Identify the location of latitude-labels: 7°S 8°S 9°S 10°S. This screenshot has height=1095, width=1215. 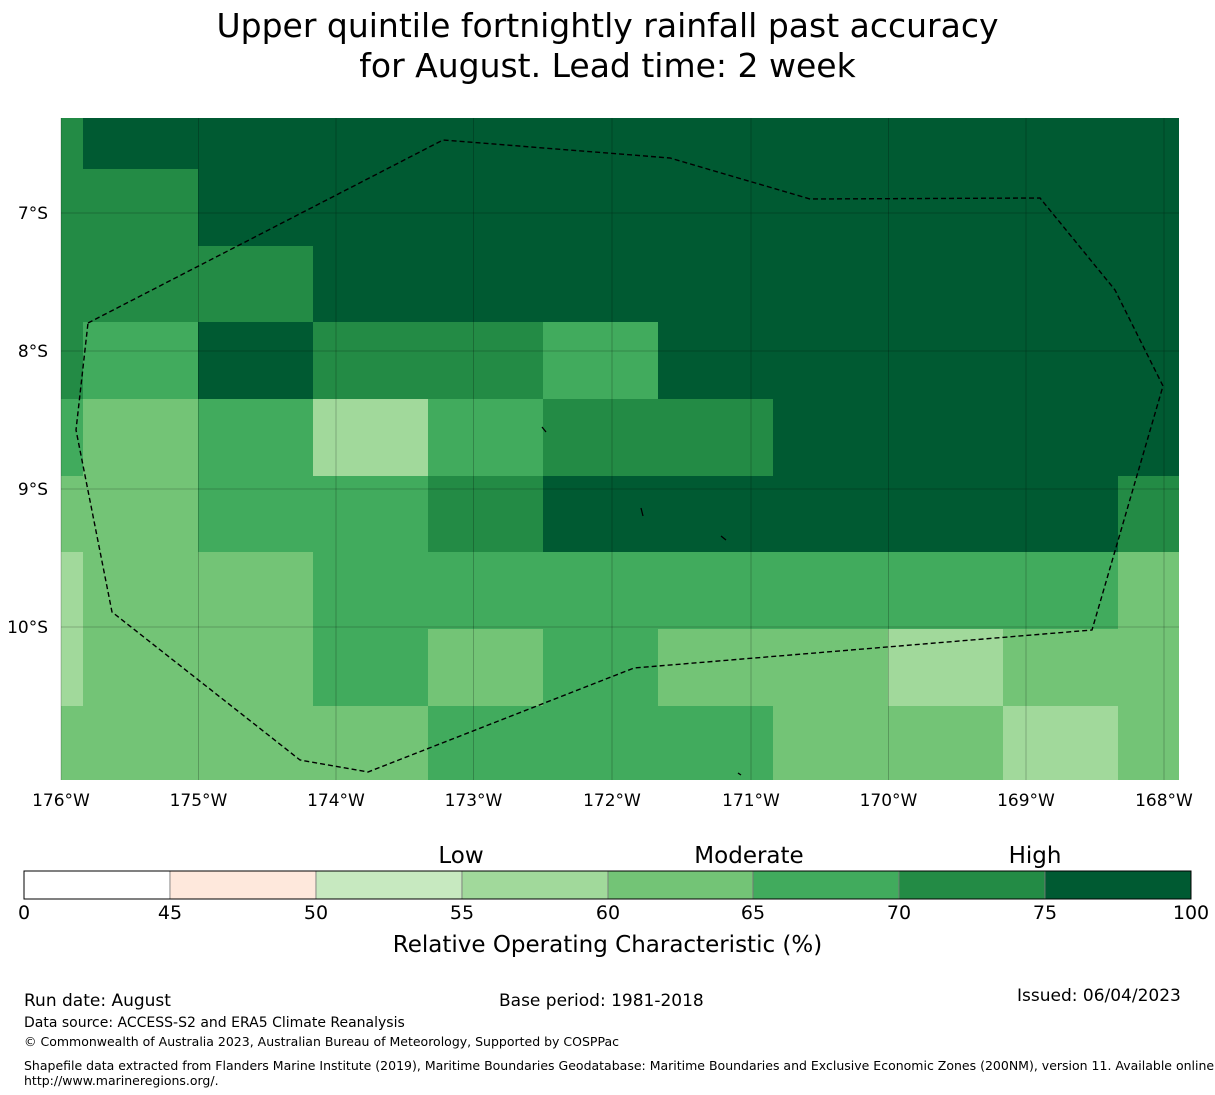
(27, 421).